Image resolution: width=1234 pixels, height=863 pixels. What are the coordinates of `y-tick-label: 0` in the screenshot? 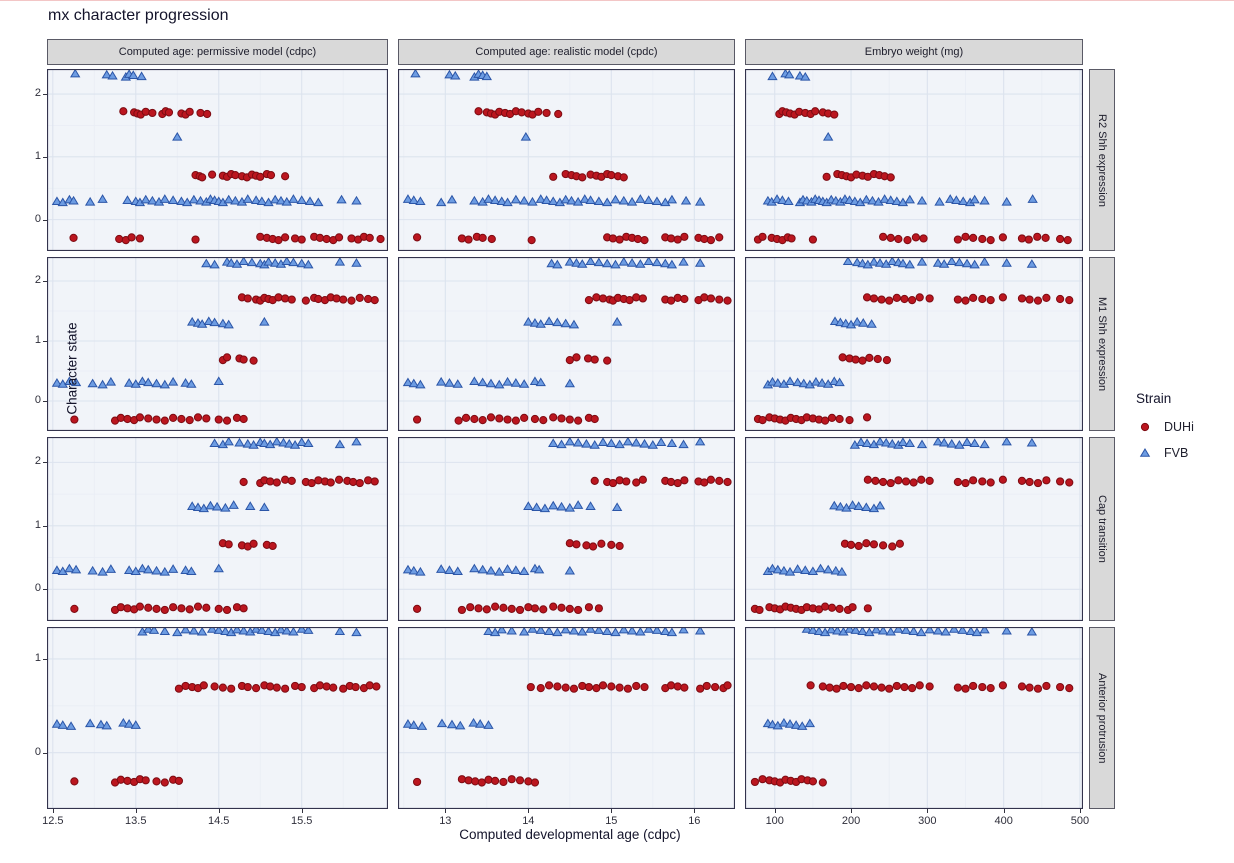 It's located at (37, 588).